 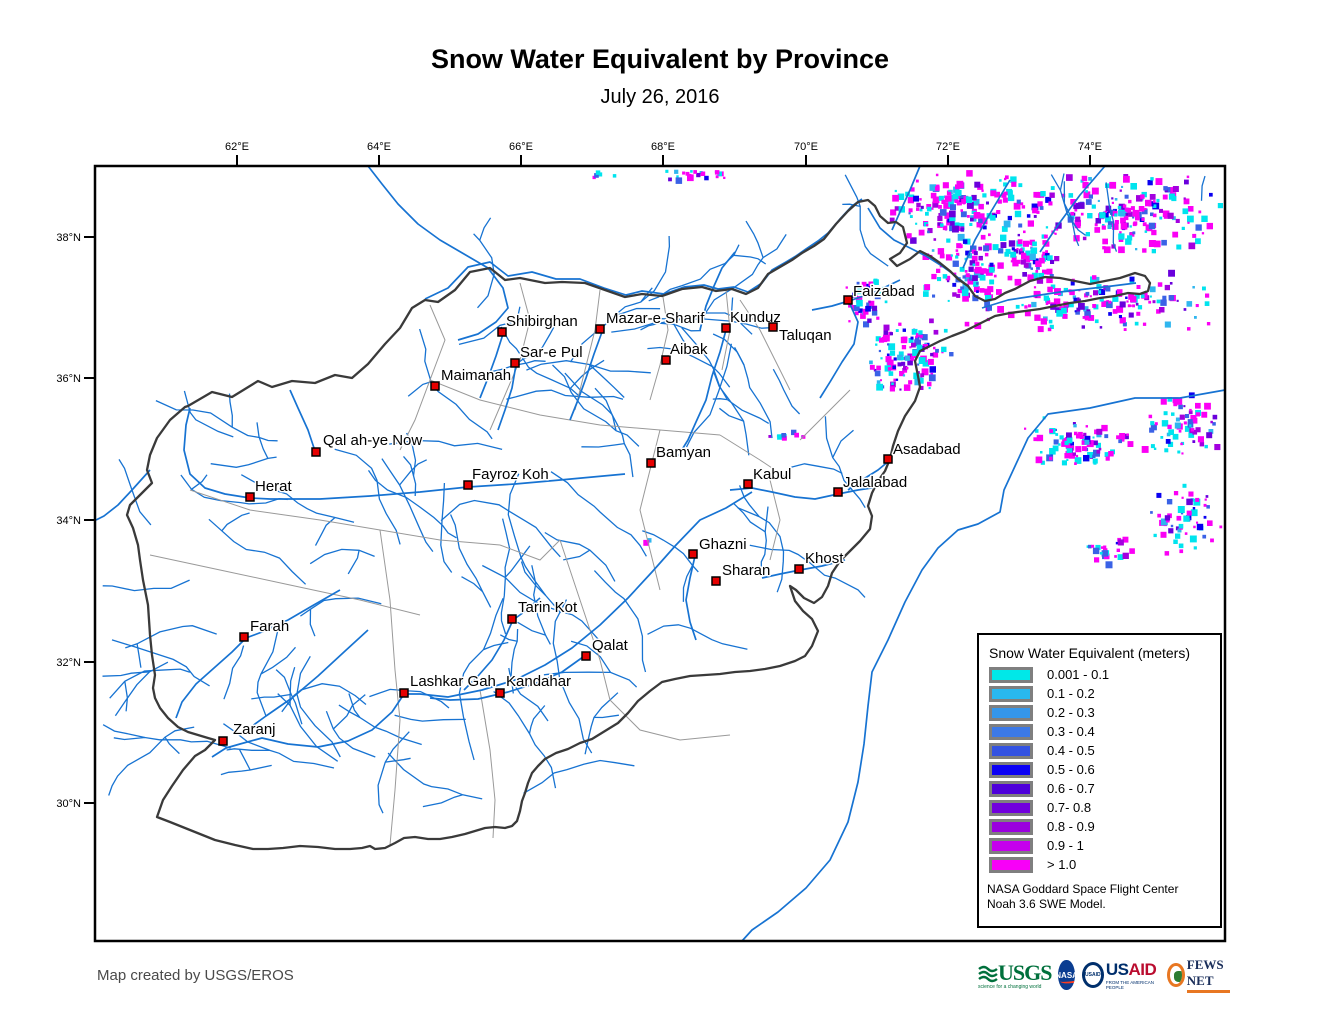 What do you see at coordinates (660, 97) in the screenshot?
I see `map-date: July 26, 2016` at bounding box center [660, 97].